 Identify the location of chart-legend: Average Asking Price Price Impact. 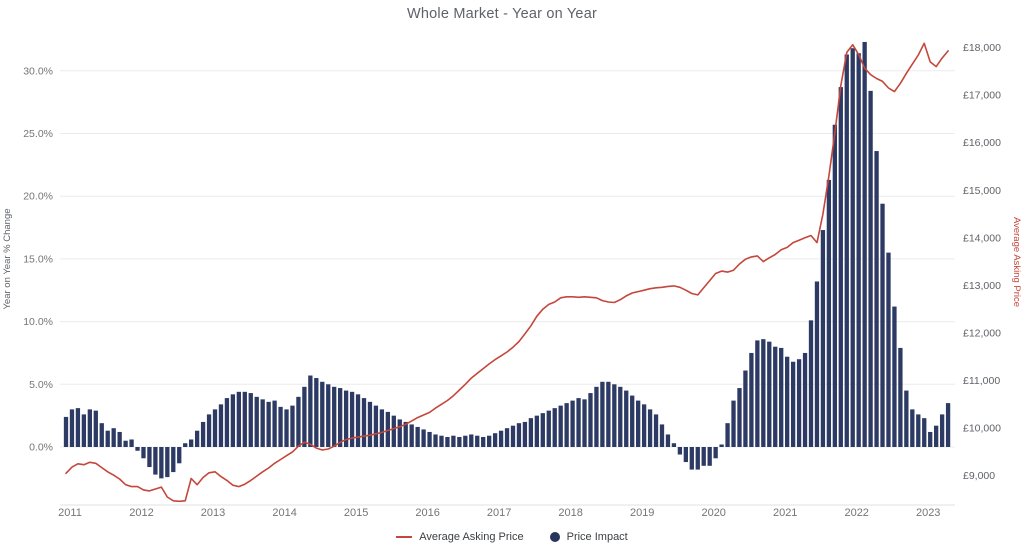
(512, 537).